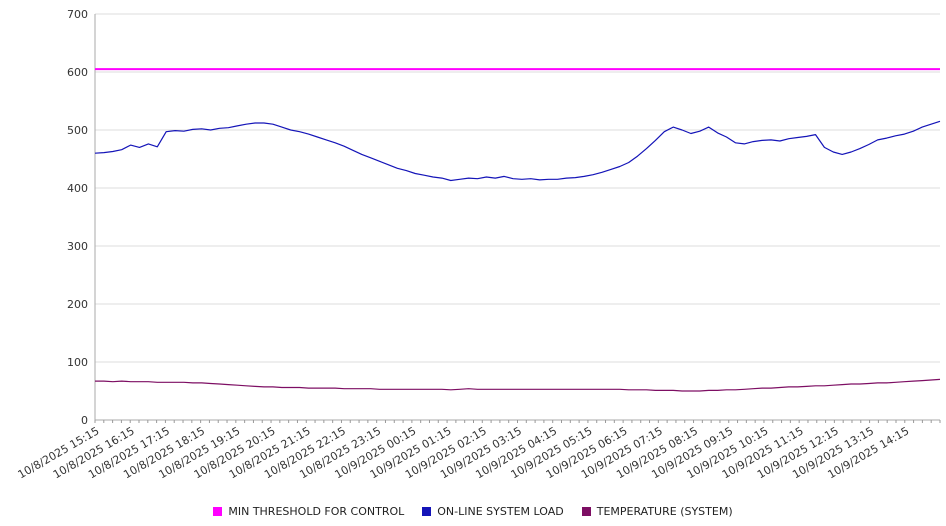 Image resolution: width=946 pixels, height=526 pixels. Describe the element at coordinates (218, 511) in the screenshot. I see `legend-swatch-min-threshold-icon` at that location.